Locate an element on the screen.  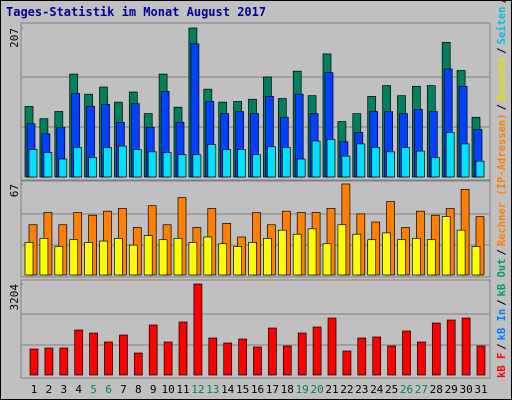
x-tick-label: 8 is located at coordinates (138, 389).